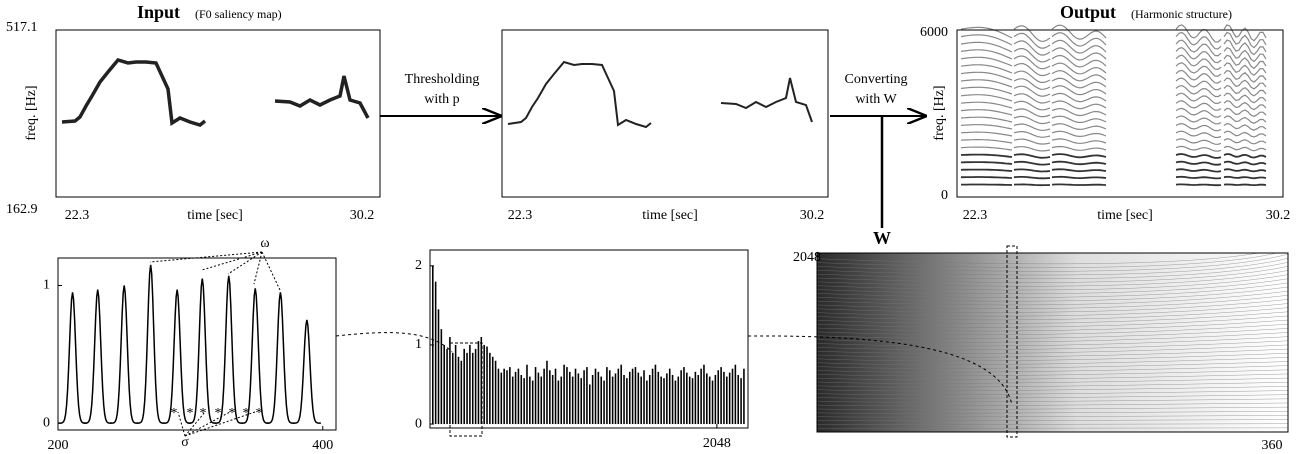 This screenshot has width=1309, height=454. Describe the element at coordinates (238, 14) in the screenshot. I see `panel-subtitle: (F0 saliency map)` at that location.